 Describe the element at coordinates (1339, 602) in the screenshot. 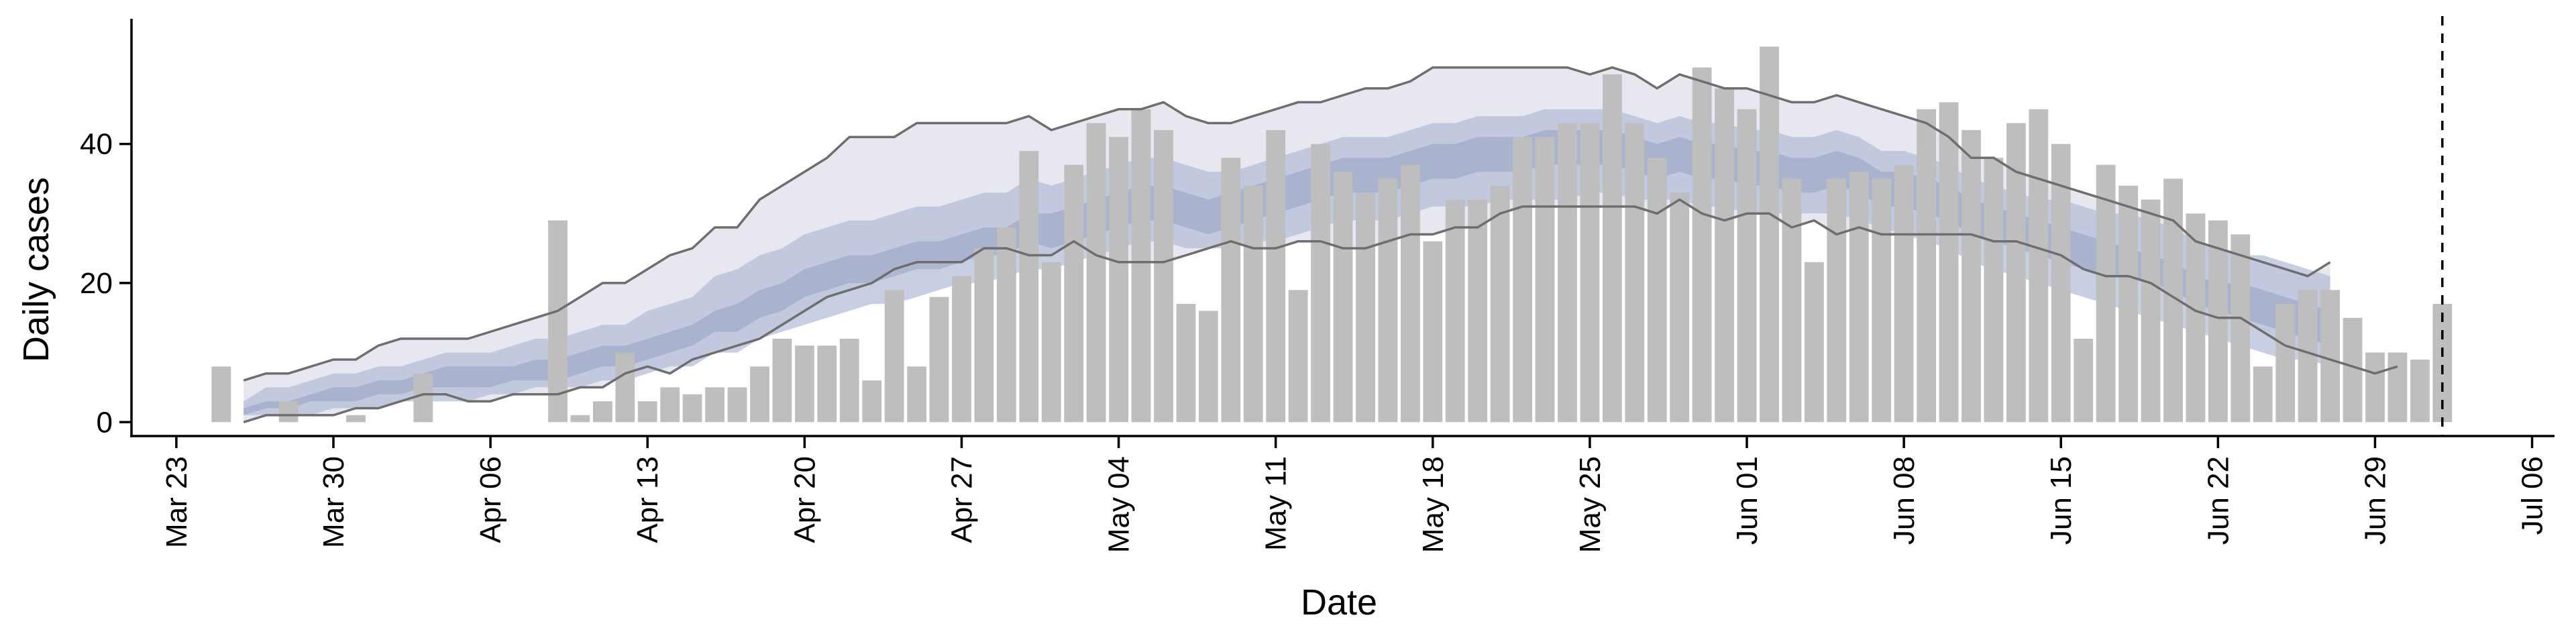

I see `x-axis-title: Date` at that location.